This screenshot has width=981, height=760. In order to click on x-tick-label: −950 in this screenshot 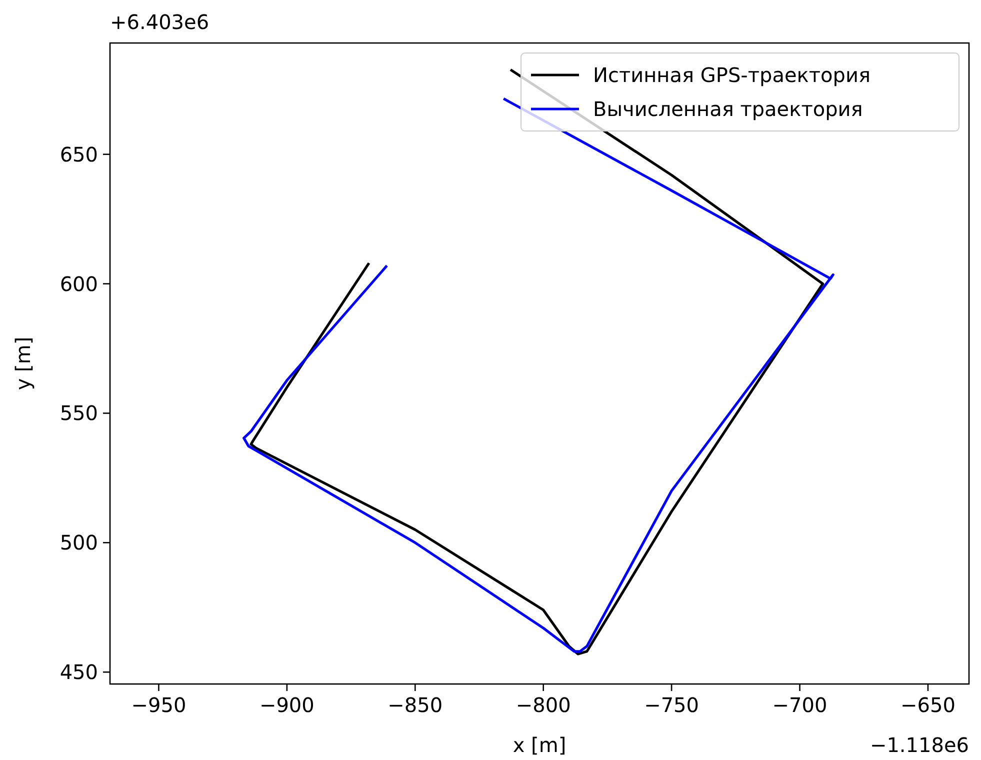, I will do `click(158, 705)`.